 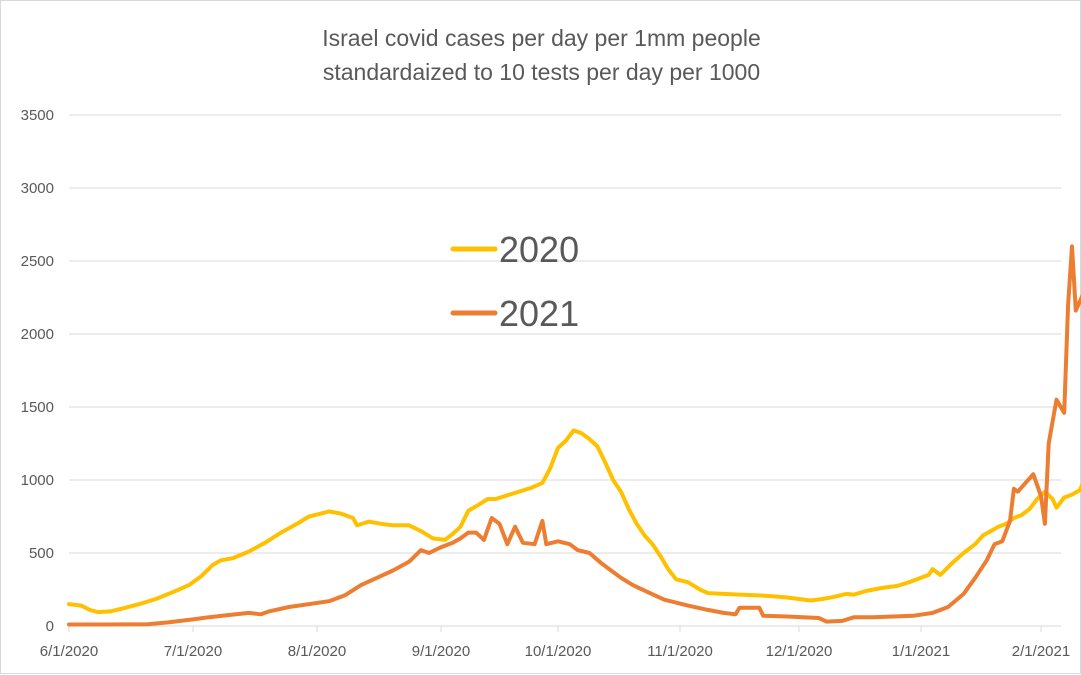 I want to click on x-tick-label-7: 1/1/2021, so click(x=921, y=651).